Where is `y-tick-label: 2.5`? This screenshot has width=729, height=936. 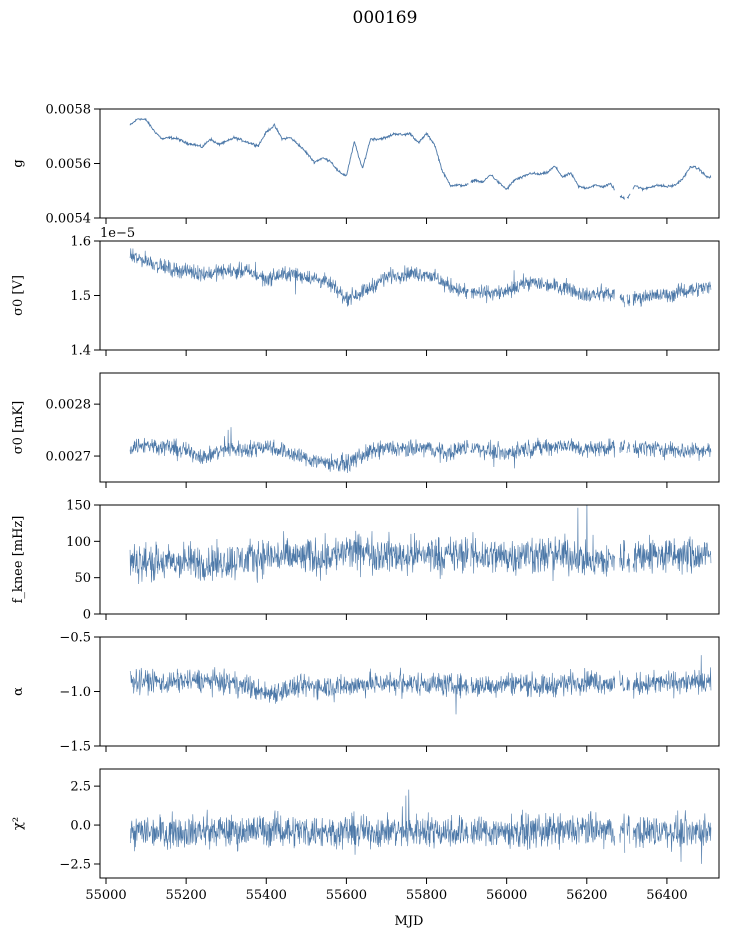 y-tick-label: 2.5 is located at coordinates (80, 787).